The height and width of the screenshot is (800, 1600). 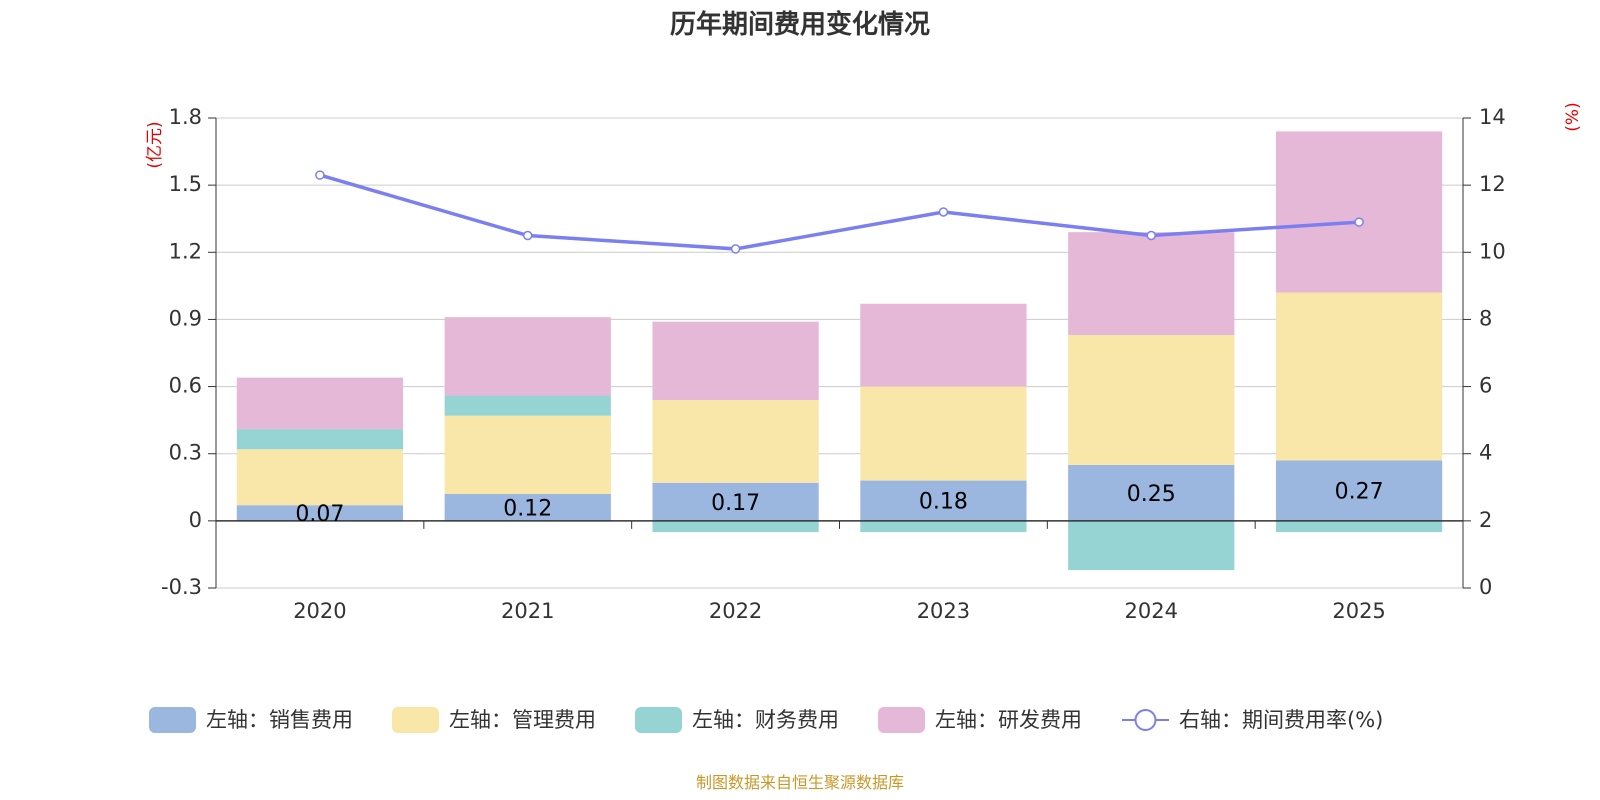 I want to click on bar-data-label: 0.25, so click(x=1151, y=494).